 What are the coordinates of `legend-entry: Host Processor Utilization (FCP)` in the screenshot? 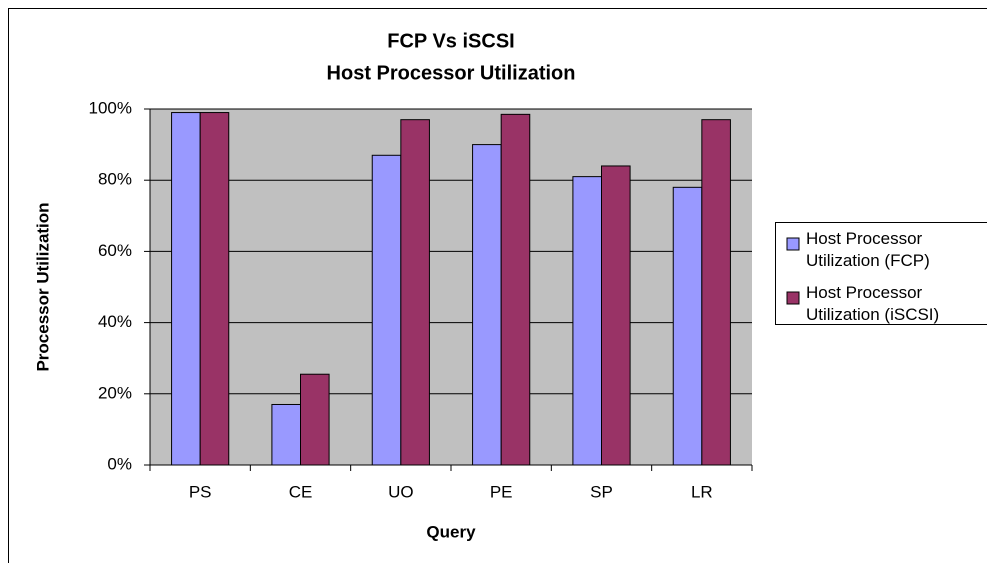 It's located at (868, 249).